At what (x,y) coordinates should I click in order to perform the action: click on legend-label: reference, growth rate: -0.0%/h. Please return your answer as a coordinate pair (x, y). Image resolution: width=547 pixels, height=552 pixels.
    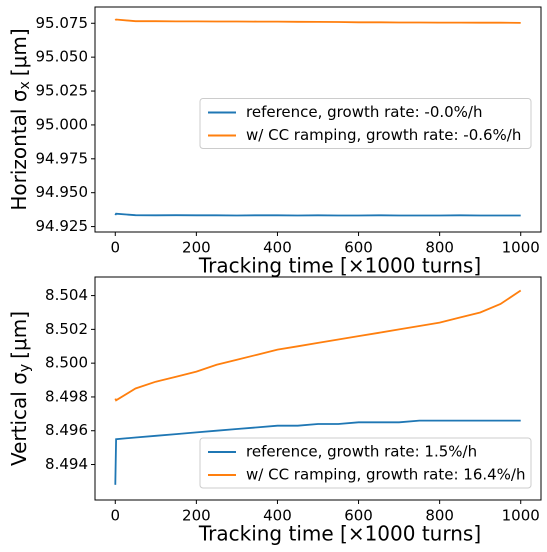
    Looking at the image, I should click on (364, 112).